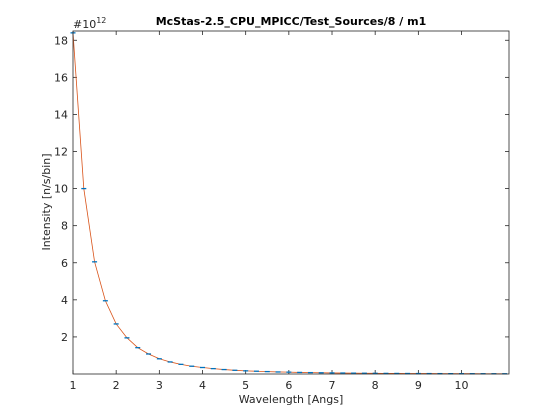 This screenshot has height=420, width=560. What do you see at coordinates (64, 226) in the screenshot?
I see `y-tick-label: 8` at bounding box center [64, 226].